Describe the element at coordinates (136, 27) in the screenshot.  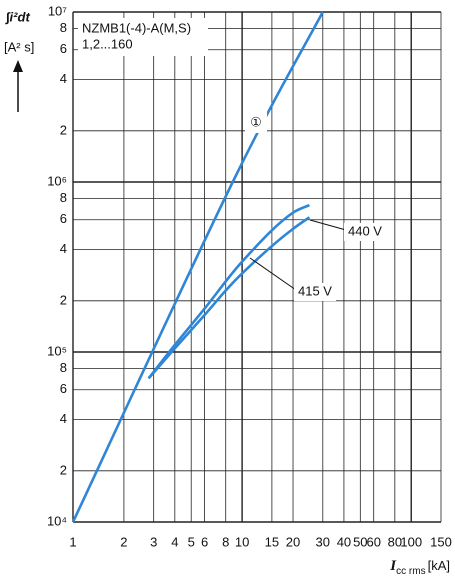
I see `annotation: NZMB1(-4)-A(M,S)` at that location.